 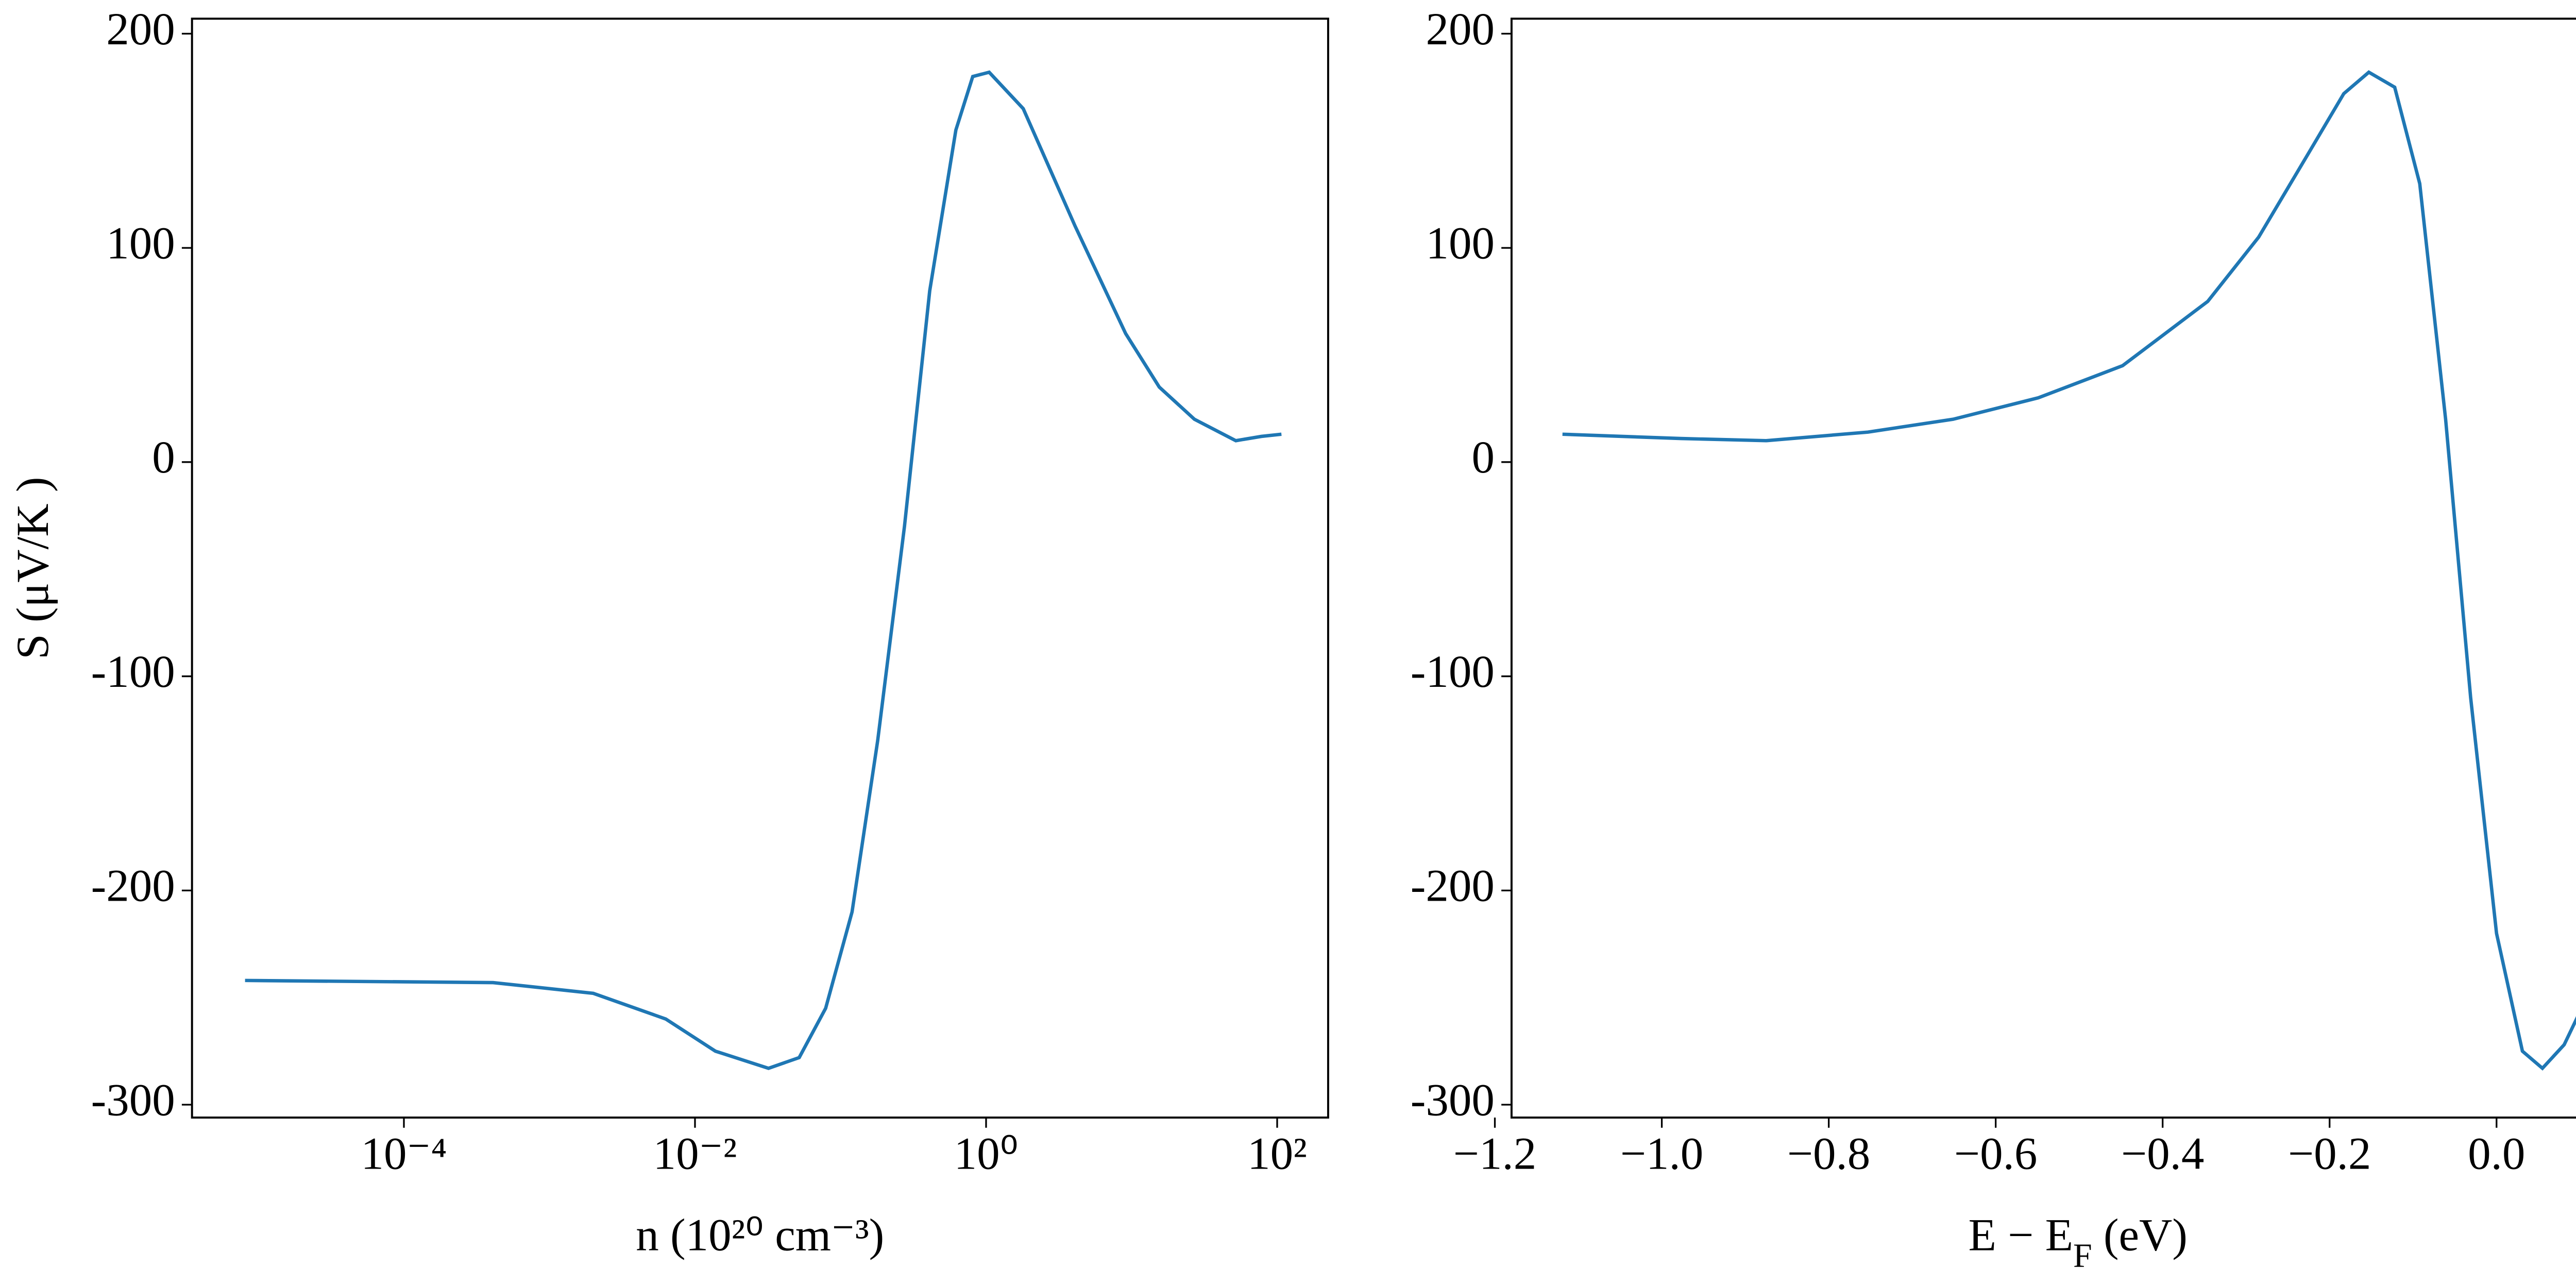 What do you see at coordinates (2162, 1154) in the screenshot?
I see `x-tick-label: −0.4` at bounding box center [2162, 1154].